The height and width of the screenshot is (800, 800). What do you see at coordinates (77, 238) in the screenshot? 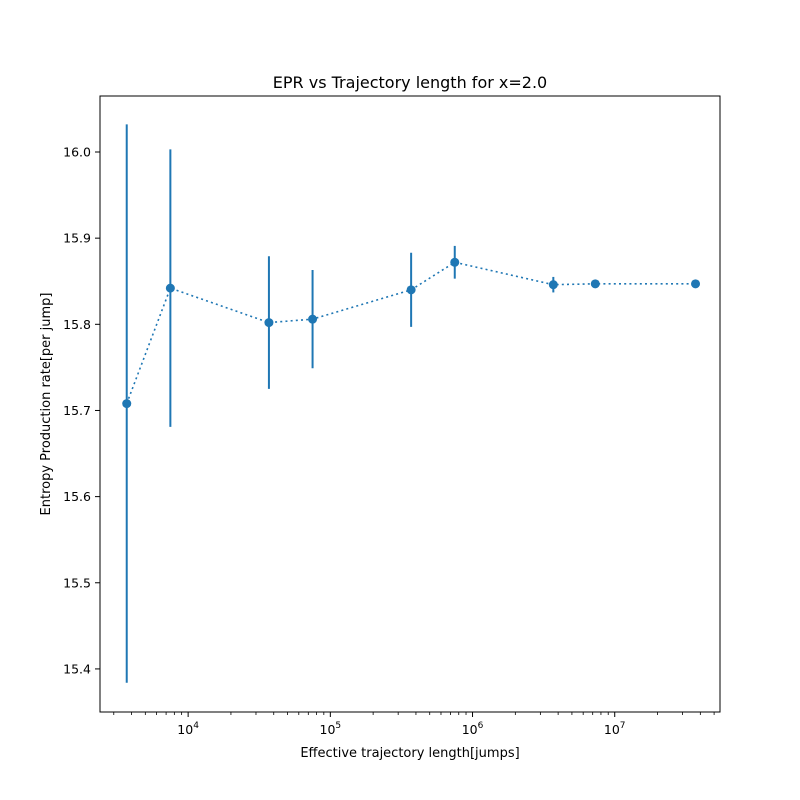
I see `y-tick-label: 15.9` at bounding box center [77, 238].